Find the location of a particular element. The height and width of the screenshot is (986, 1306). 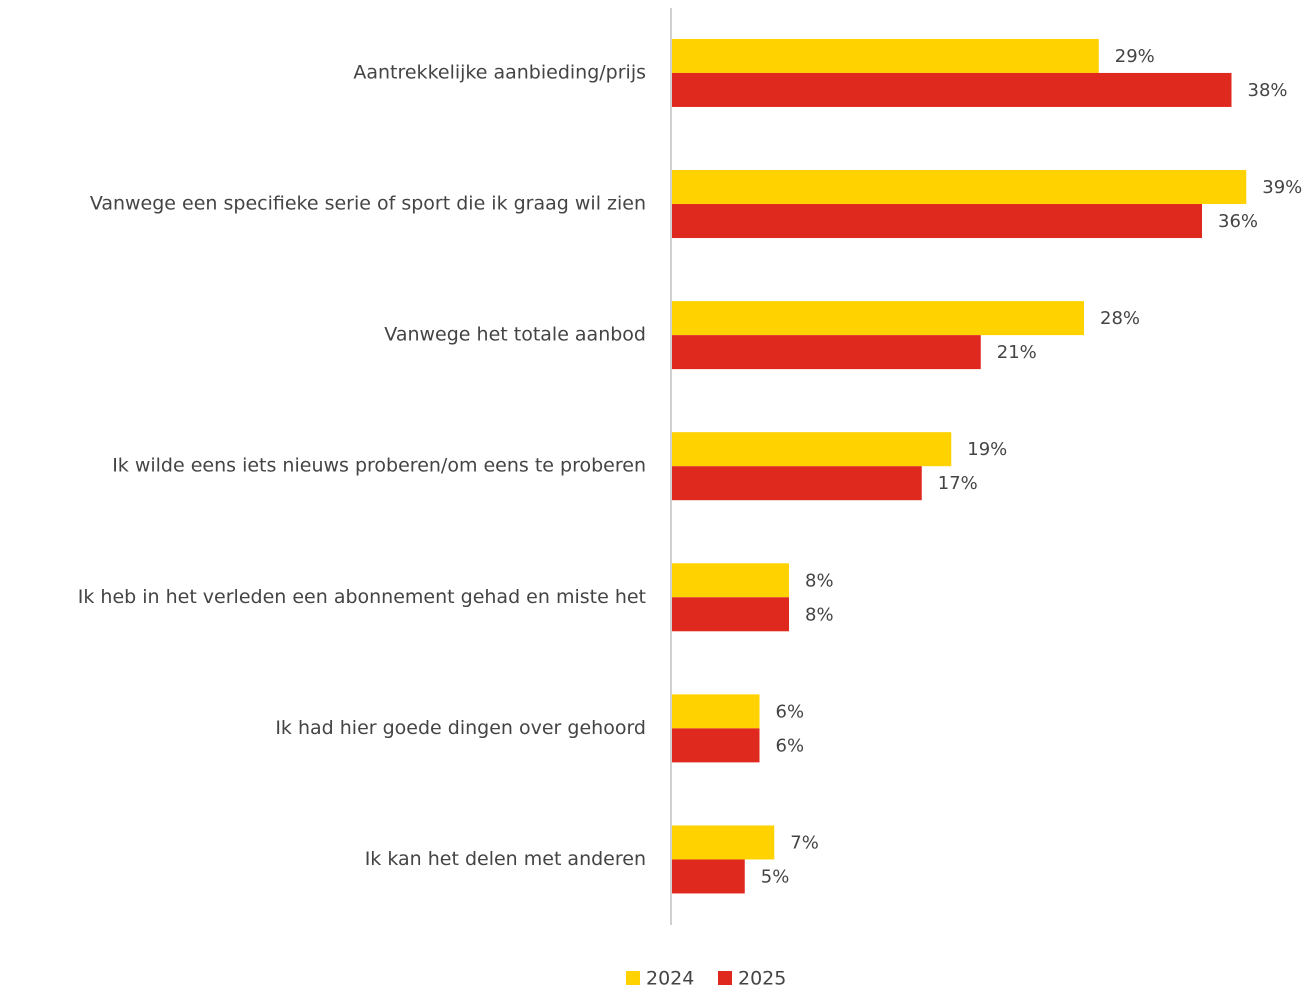

y-tick-label: Ik kan het delen met anderen is located at coordinates (505, 859).